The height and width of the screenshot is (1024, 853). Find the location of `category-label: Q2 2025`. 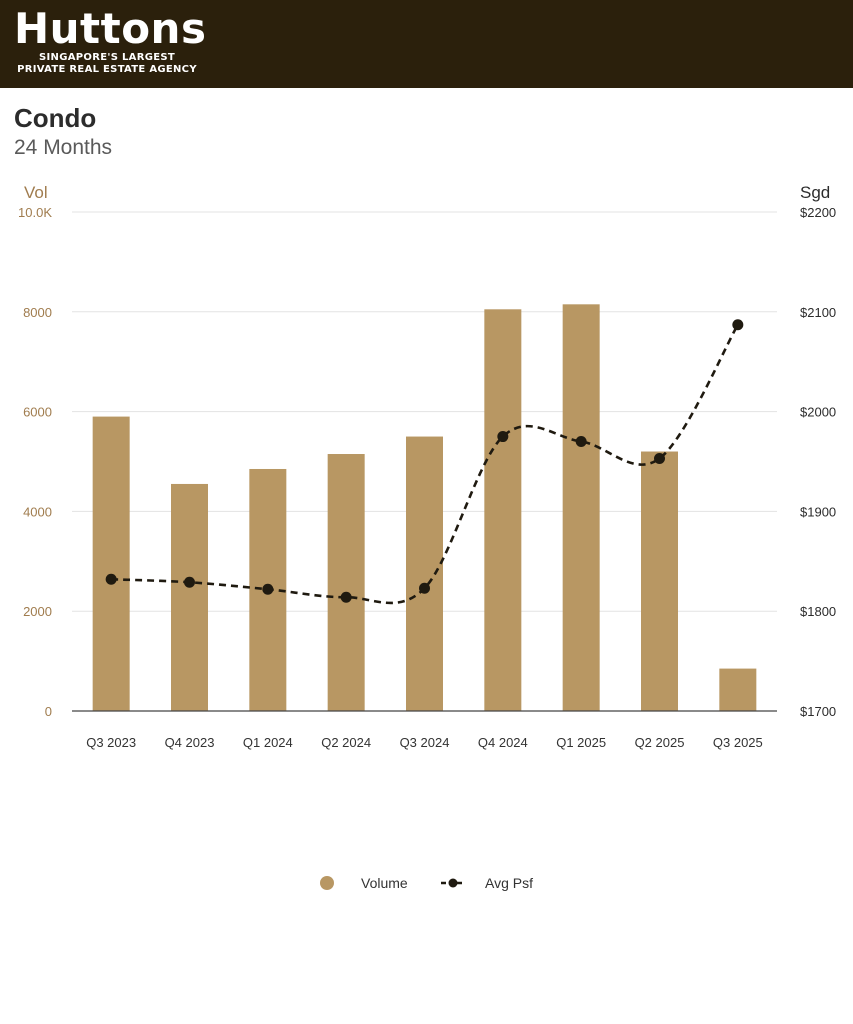

category-label: Q2 2025 is located at coordinates (660, 742).